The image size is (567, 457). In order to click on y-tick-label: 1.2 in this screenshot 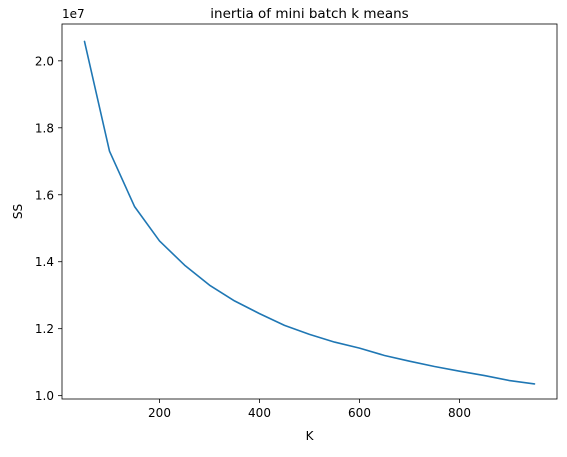, I will do `click(44, 329)`.